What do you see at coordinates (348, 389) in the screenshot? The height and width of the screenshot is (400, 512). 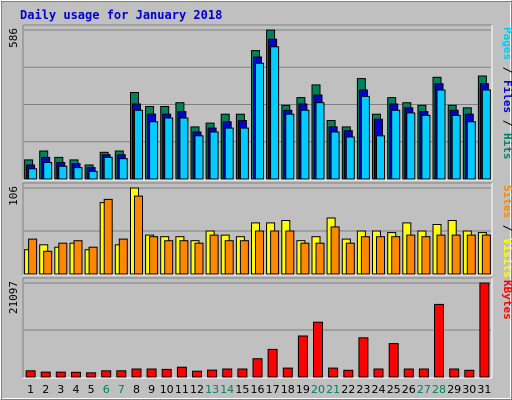 I see `day-label-22: 22` at bounding box center [348, 389].